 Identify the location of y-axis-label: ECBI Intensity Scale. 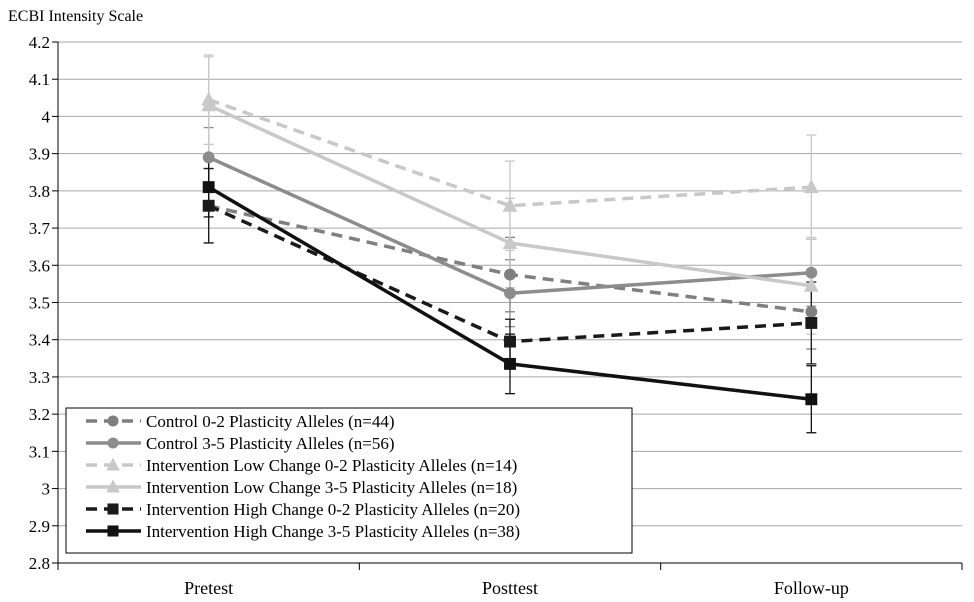
(75, 16).